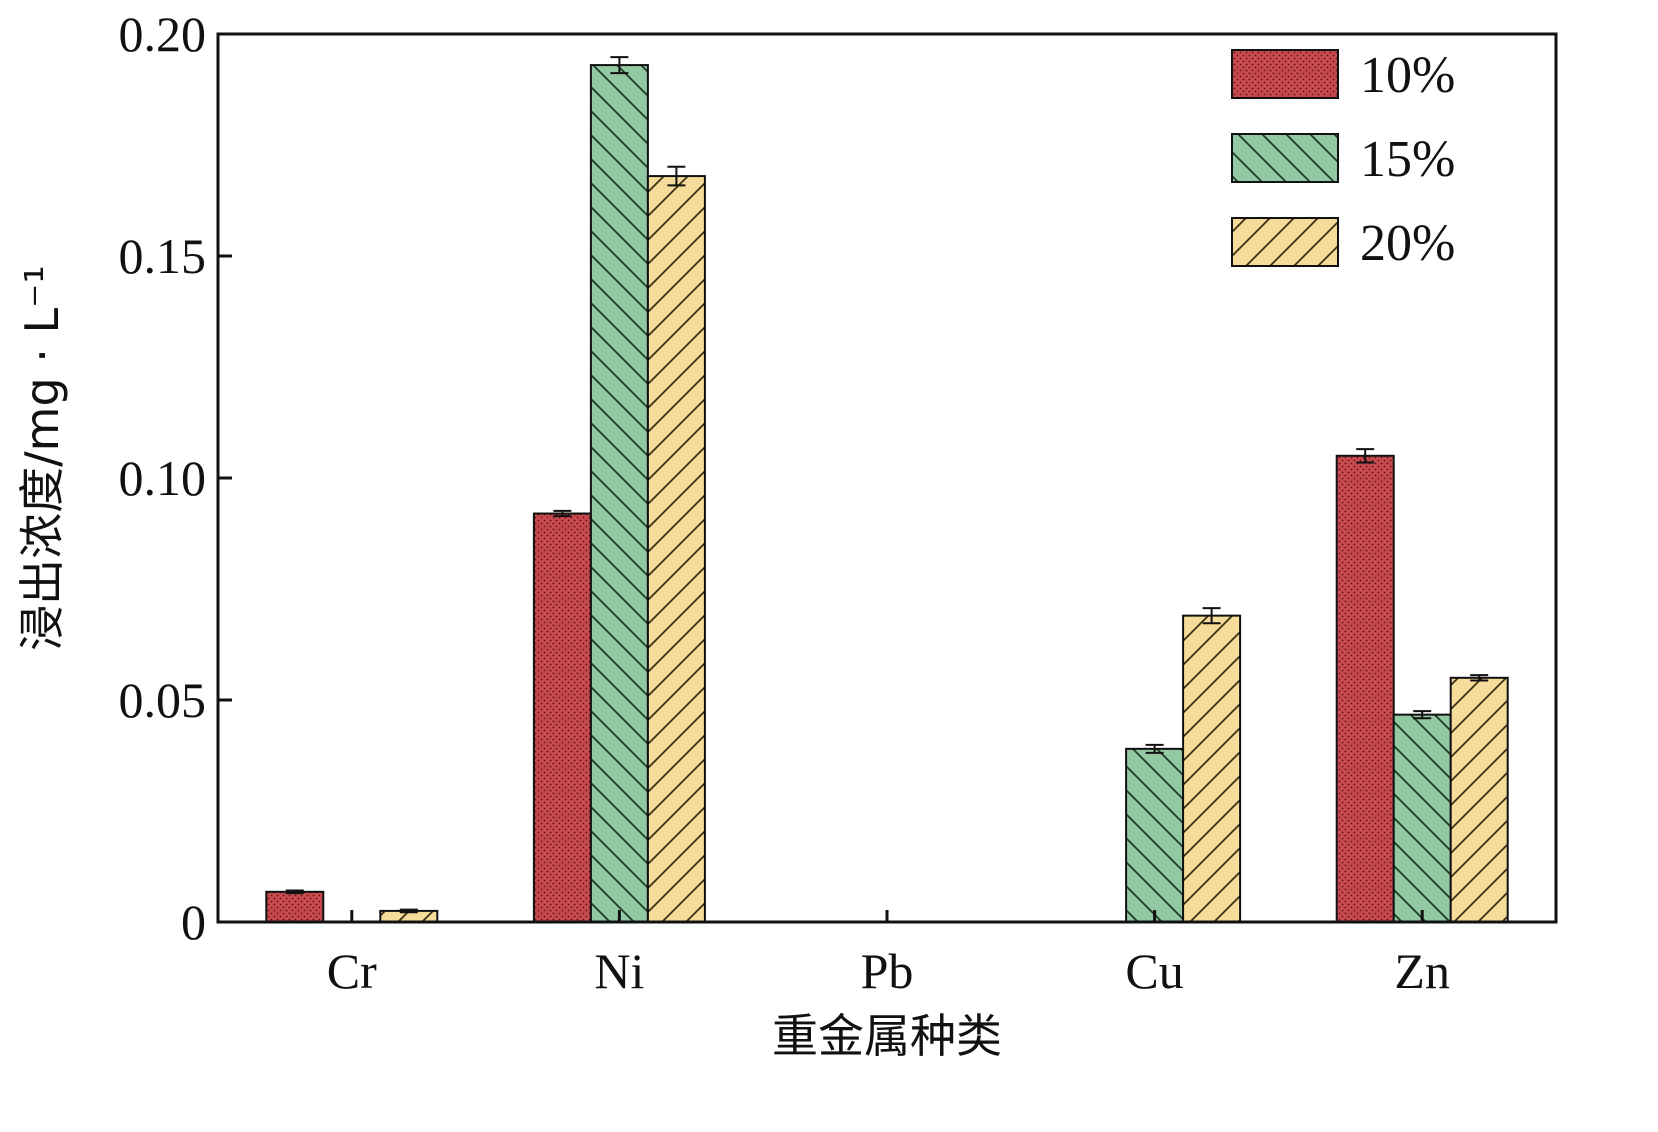  I want to click on legend-swatch-10pct, so click(1285, 74).